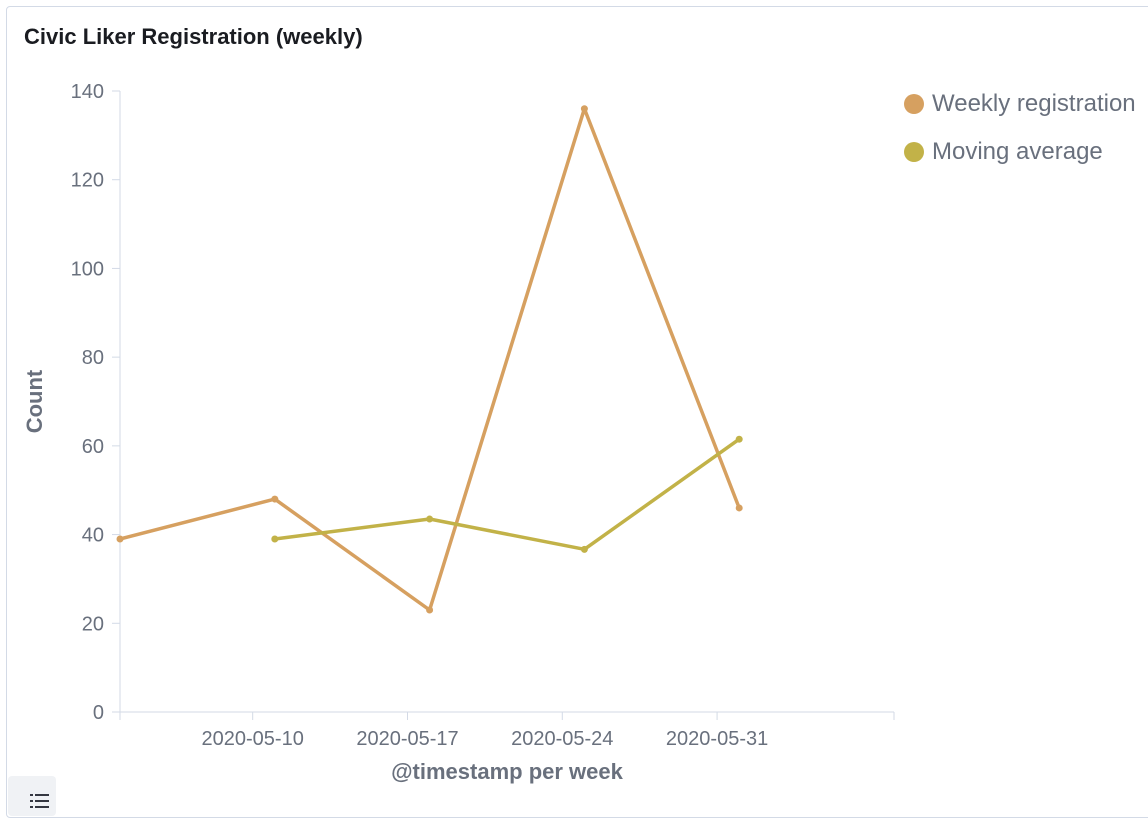 This screenshot has height=818, width=1148. What do you see at coordinates (87, 92) in the screenshot?
I see `y-tick-label: 140` at bounding box center [87, 92].